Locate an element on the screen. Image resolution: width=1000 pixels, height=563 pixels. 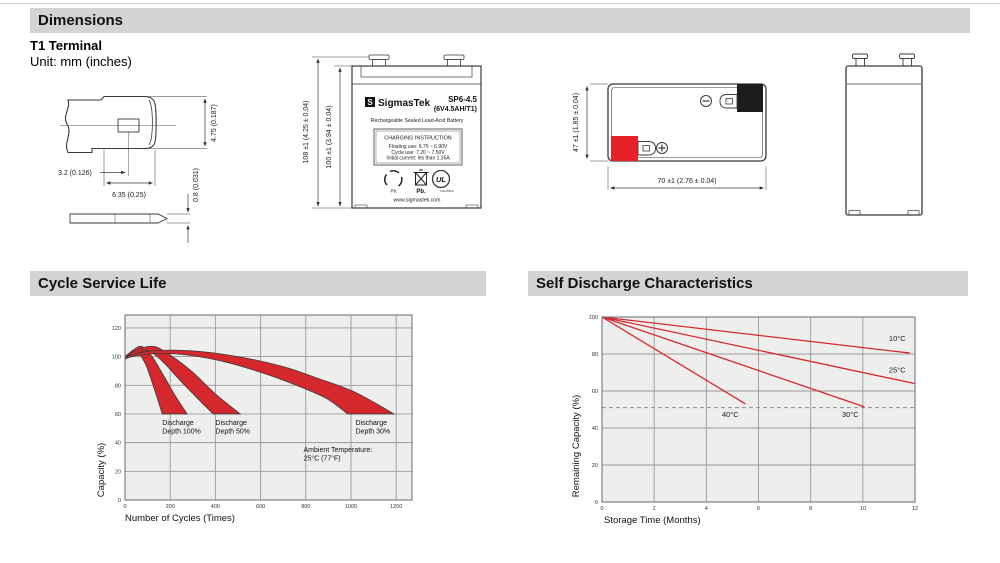
model-number: SP6-4.5 is located at coordinates (462, 99).